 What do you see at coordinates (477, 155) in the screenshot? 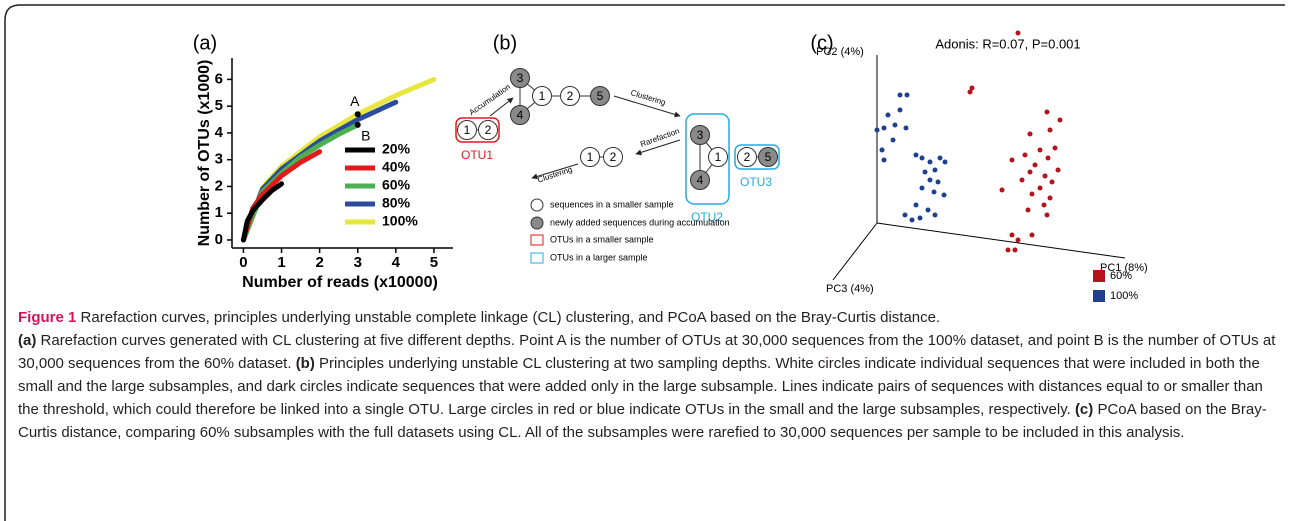
I see `otu-label: OTU1` at bounding box center [477, 155].